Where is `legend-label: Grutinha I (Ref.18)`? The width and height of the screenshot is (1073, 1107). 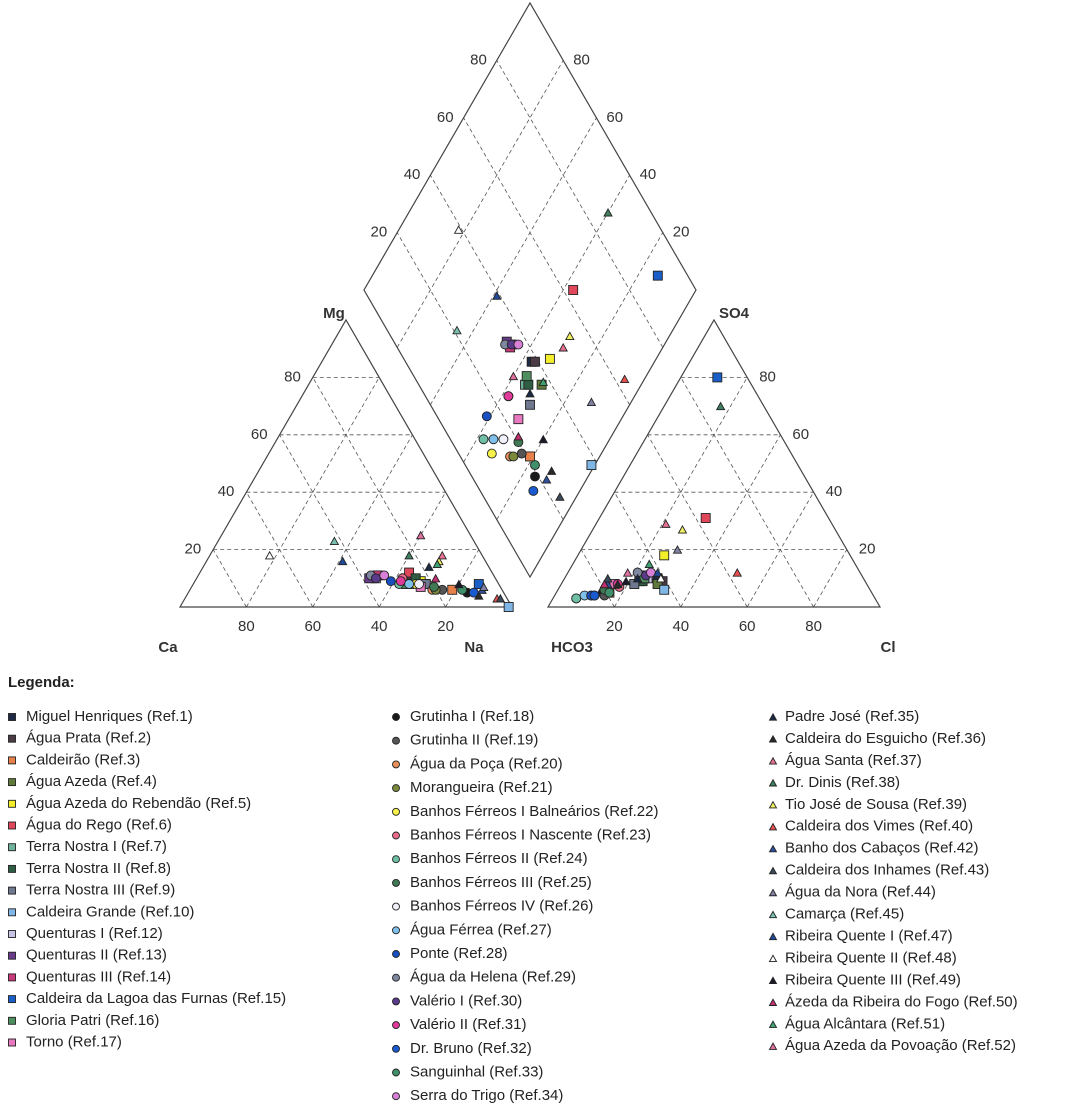 legend-label: Grutinha I (Ref.18) is located at coordinates (472, 716).